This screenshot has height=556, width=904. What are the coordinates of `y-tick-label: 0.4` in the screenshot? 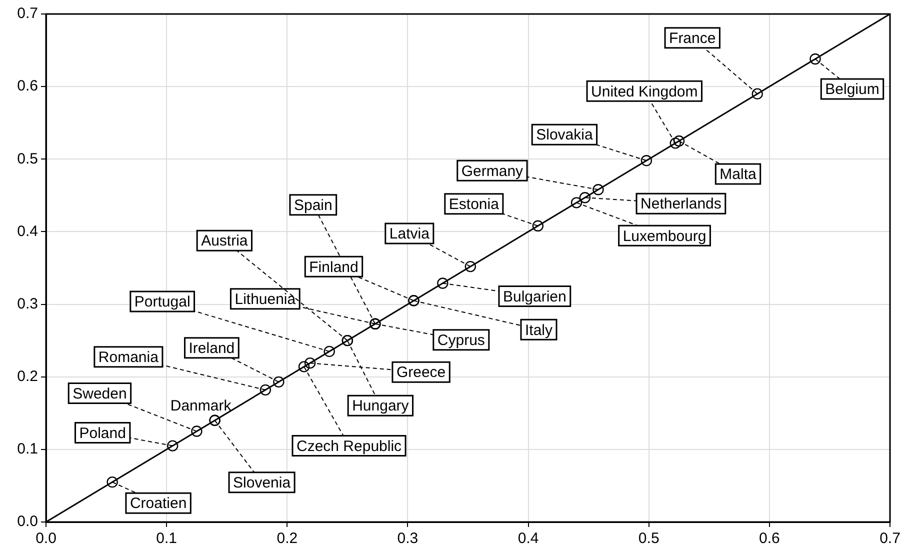 It's located at (27, 231).